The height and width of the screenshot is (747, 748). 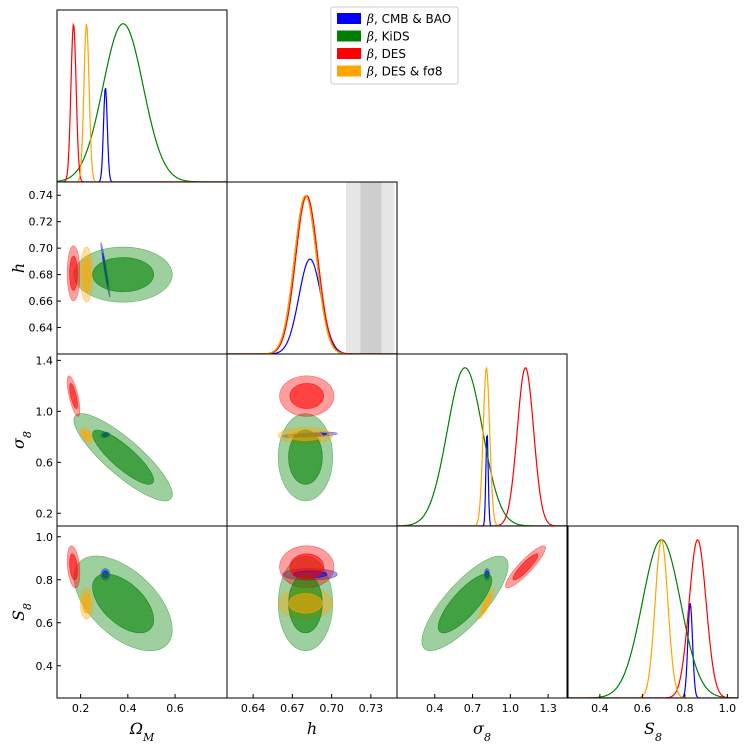 What do you see at coordinates (312, 306) in the screenshot?
I see `pdf-curve-cmb-bao-h` at bounding box center [312, 306].